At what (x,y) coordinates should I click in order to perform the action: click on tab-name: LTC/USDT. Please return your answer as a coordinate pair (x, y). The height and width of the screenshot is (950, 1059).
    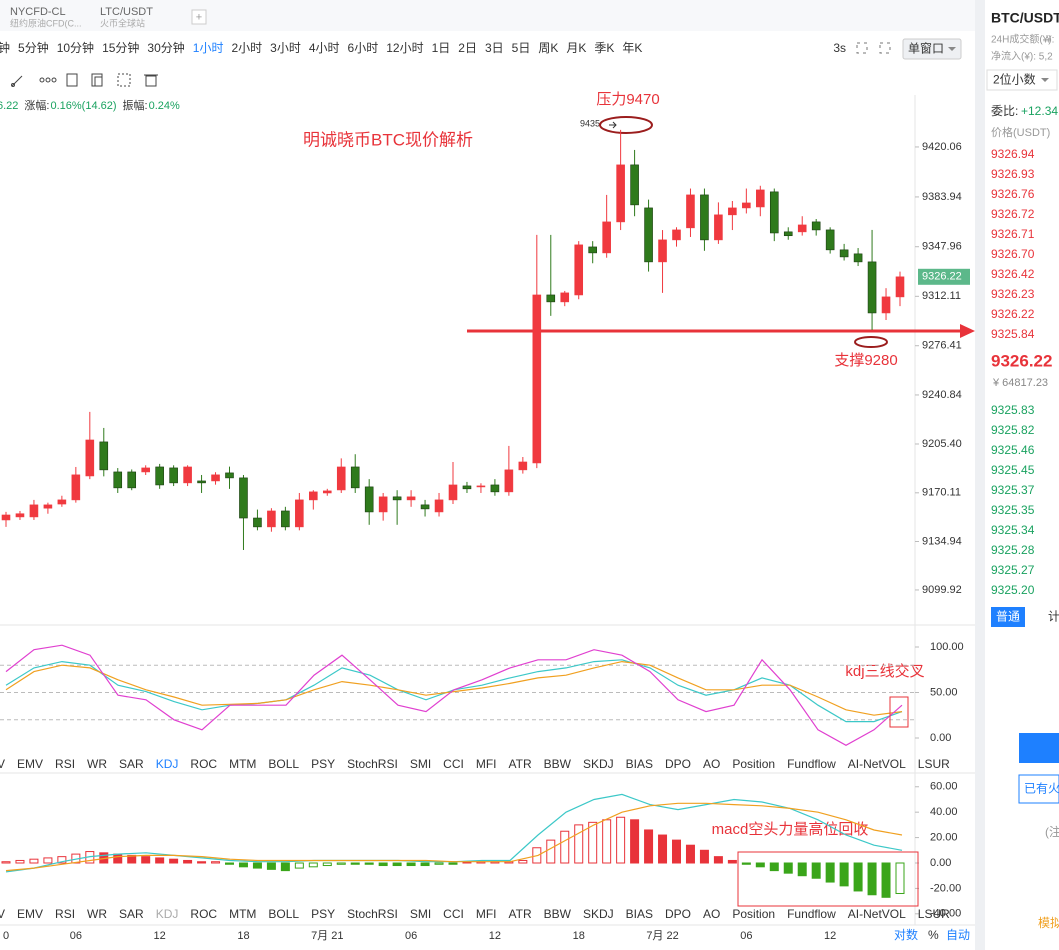
    Looking at the image, I should click on (126, 12).